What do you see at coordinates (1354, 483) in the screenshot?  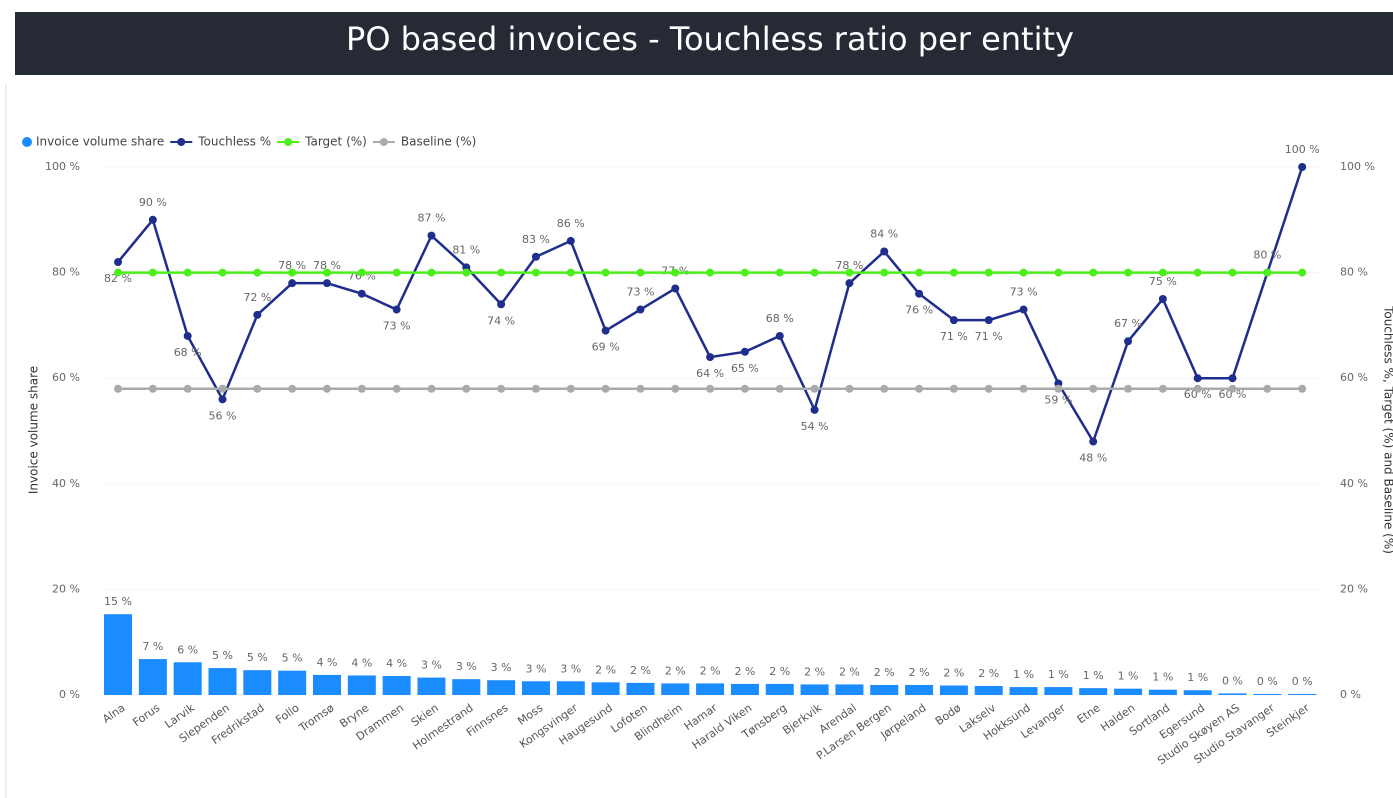 I see `y2-tick-label: 40 %` at bounding box center [1354, 483].